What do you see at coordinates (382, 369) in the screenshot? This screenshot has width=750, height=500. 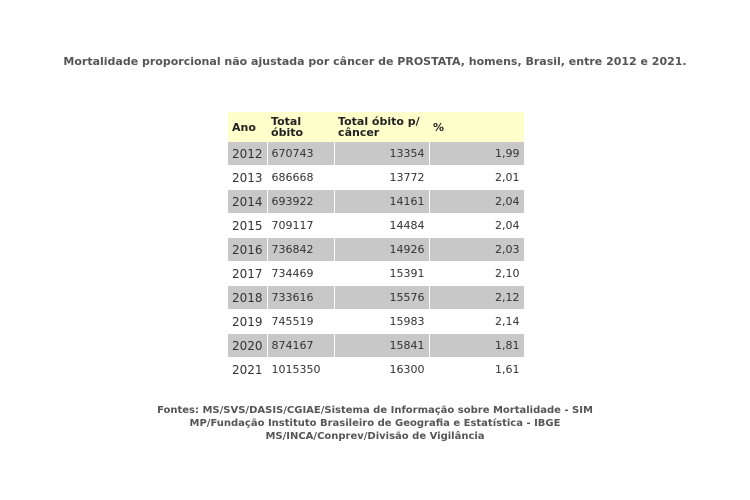 I see `cell-total-obito-cancer: 16300` at bounding box center [382, 369].